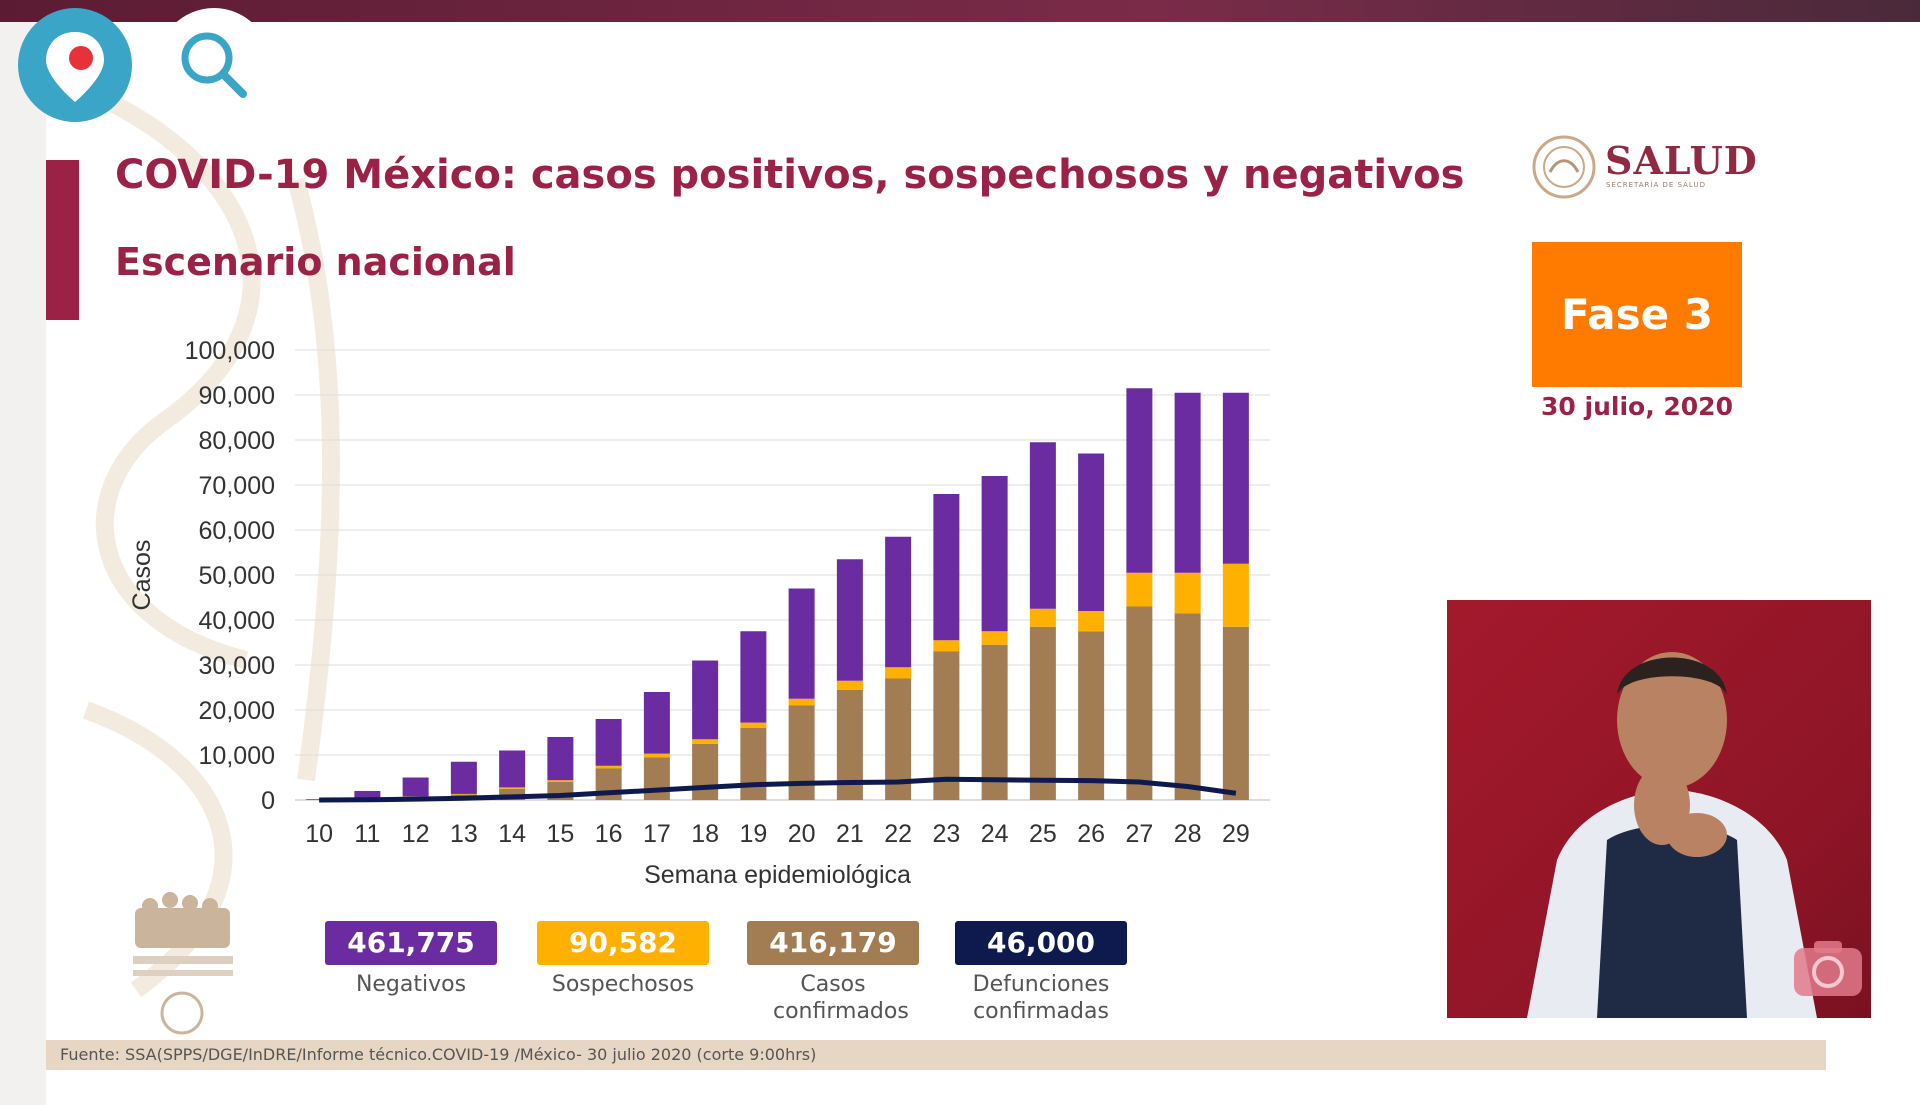 The width and height of the screenshot is (1920, 1105). I want to click on x-tick-label: 18, so click(705, 834).